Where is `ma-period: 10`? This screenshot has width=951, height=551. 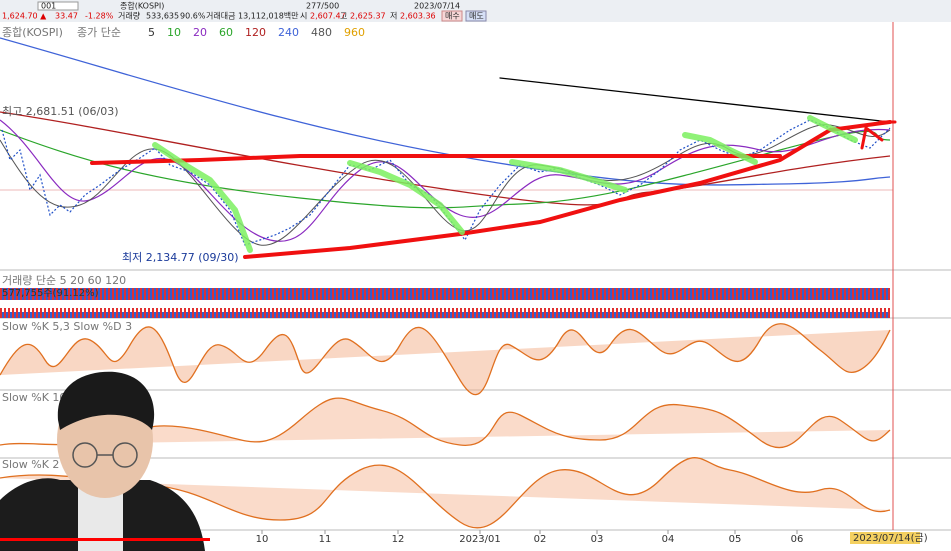 ma-period: 10 is located at coordinates (174, 32).